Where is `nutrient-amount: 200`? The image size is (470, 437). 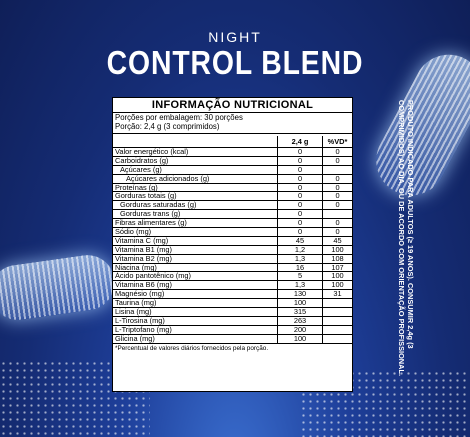
nutrient-amount: 200 is located at coordinates (299, 329).